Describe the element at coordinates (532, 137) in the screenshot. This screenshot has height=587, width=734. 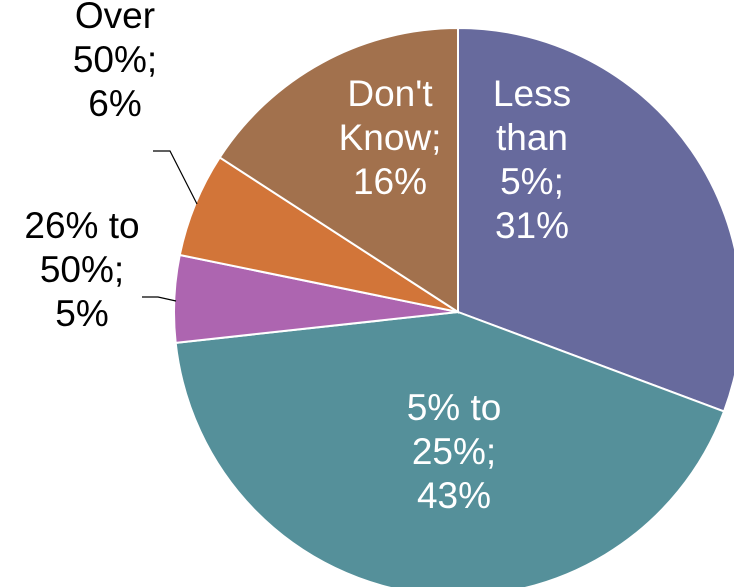
I see `data-label-line: than` at that location.